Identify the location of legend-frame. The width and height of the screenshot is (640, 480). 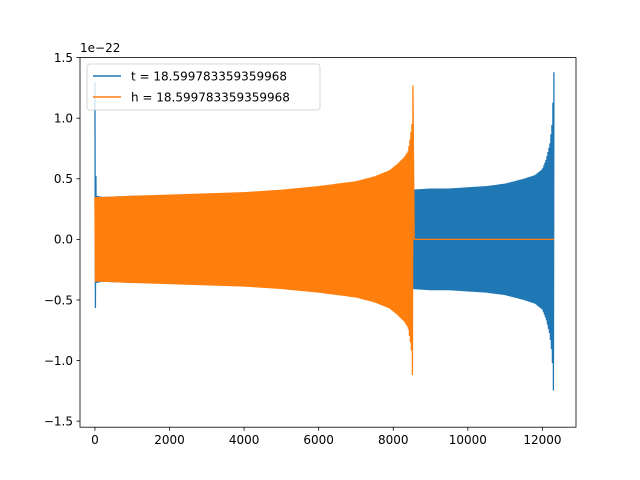
(203, 87).